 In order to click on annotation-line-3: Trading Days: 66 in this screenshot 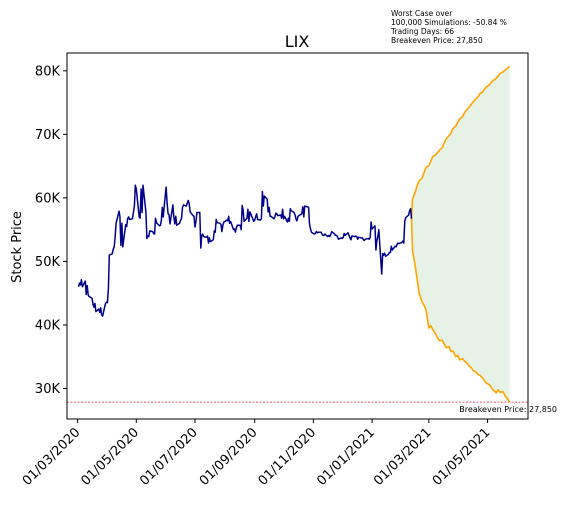, I will do `click(423, 31)`.